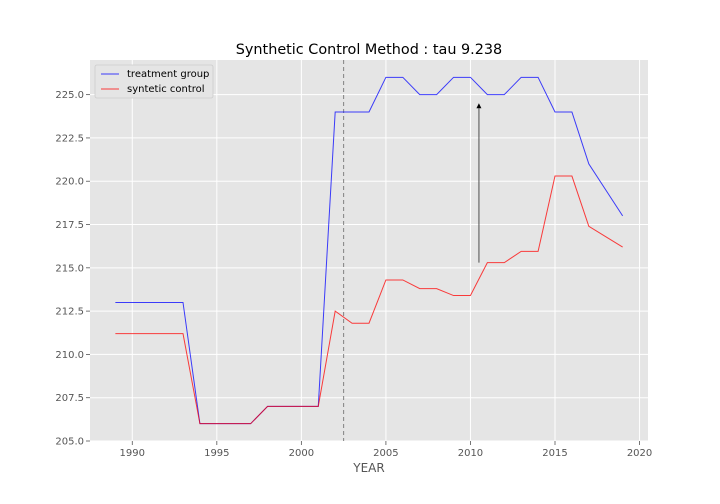 This screenshot has width=720, height=504. What do you see at coordinates (479, 106) in the screenshot?
I see `tau-arrow-head` at bounding box center [479, 106].